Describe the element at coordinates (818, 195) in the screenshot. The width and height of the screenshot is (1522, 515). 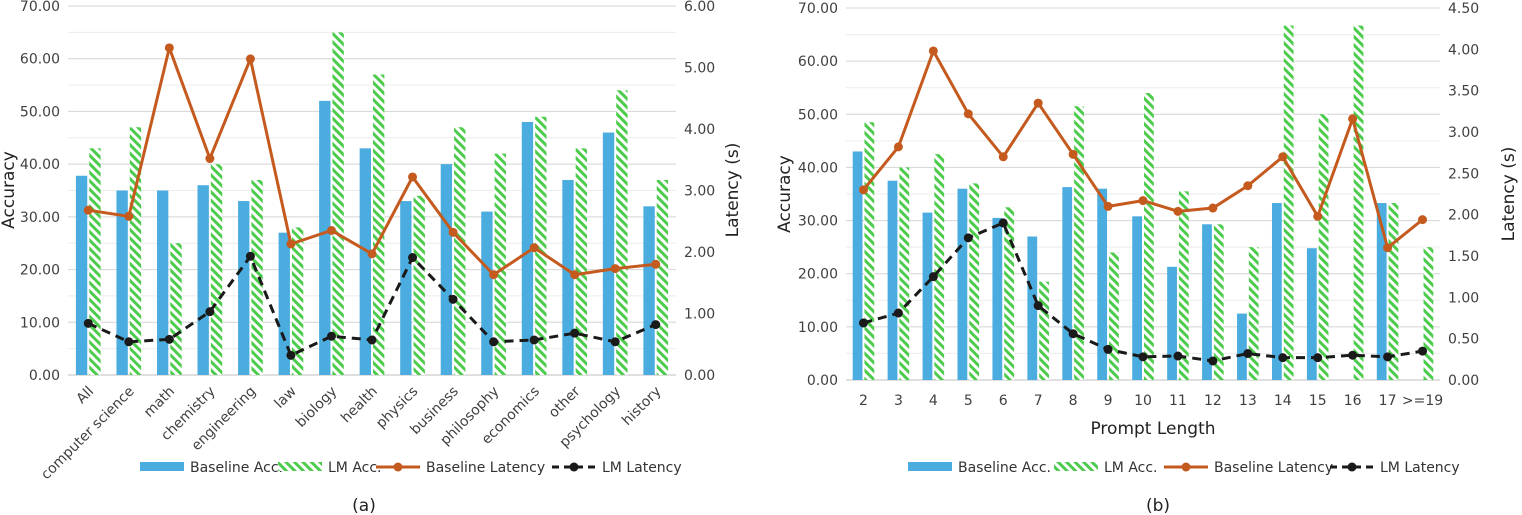
I see `chart-b-y-ticks: 0.00 10.00 20.00 30.00 40.00 50.00 60.00 70.00` at that location.